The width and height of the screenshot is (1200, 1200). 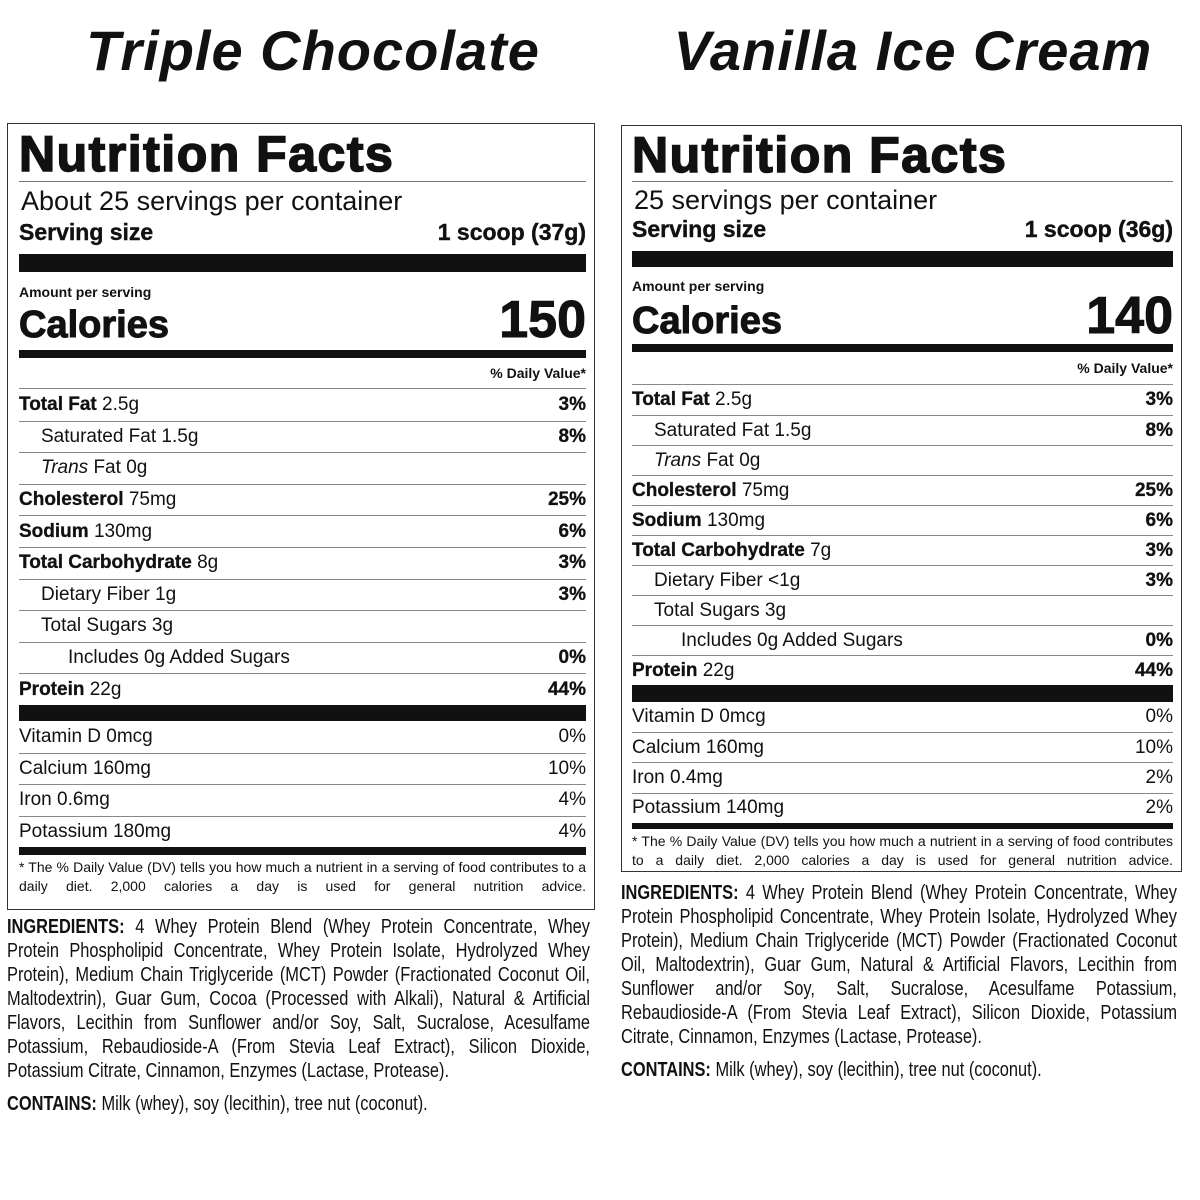 What do you see at coordinates (572, 658) in the screenshot?
I see `nutrient-daily-value: 0%` at bounding box center [572, 658].